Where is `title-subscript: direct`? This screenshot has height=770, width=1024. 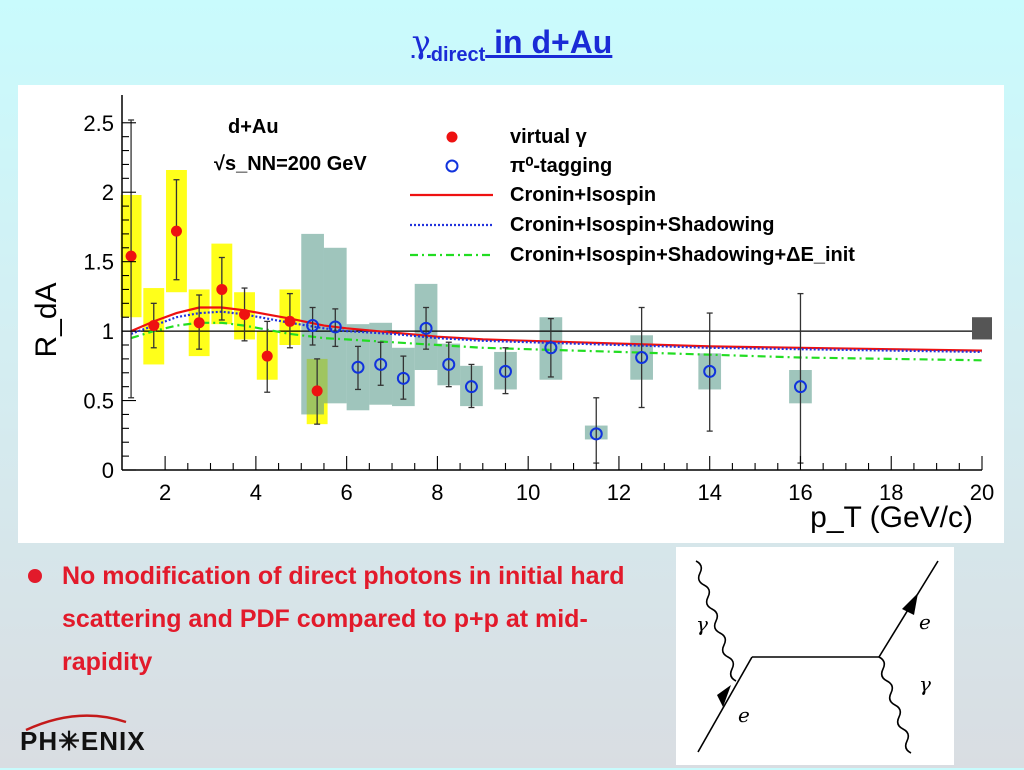
title-subscript: direct is located at coordinates (458, 55).